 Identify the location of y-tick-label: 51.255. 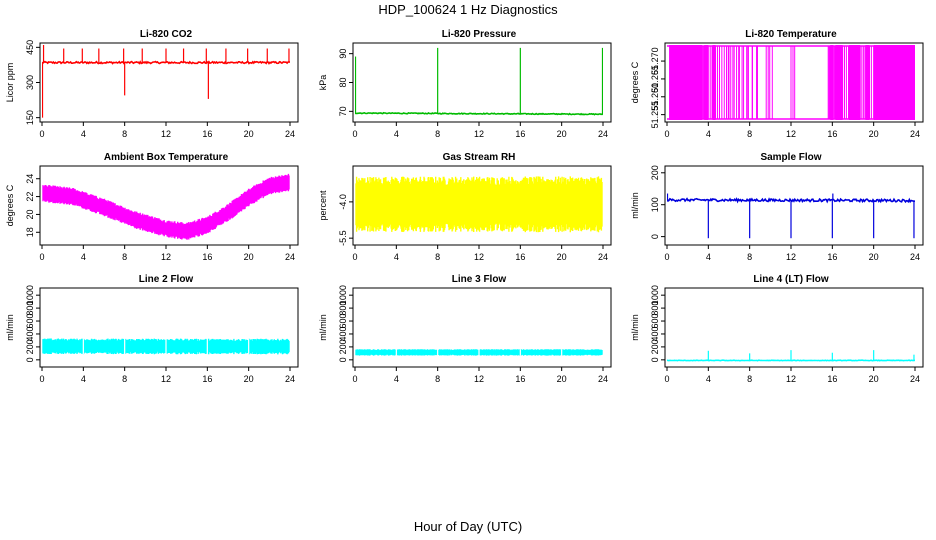
(655, 115).